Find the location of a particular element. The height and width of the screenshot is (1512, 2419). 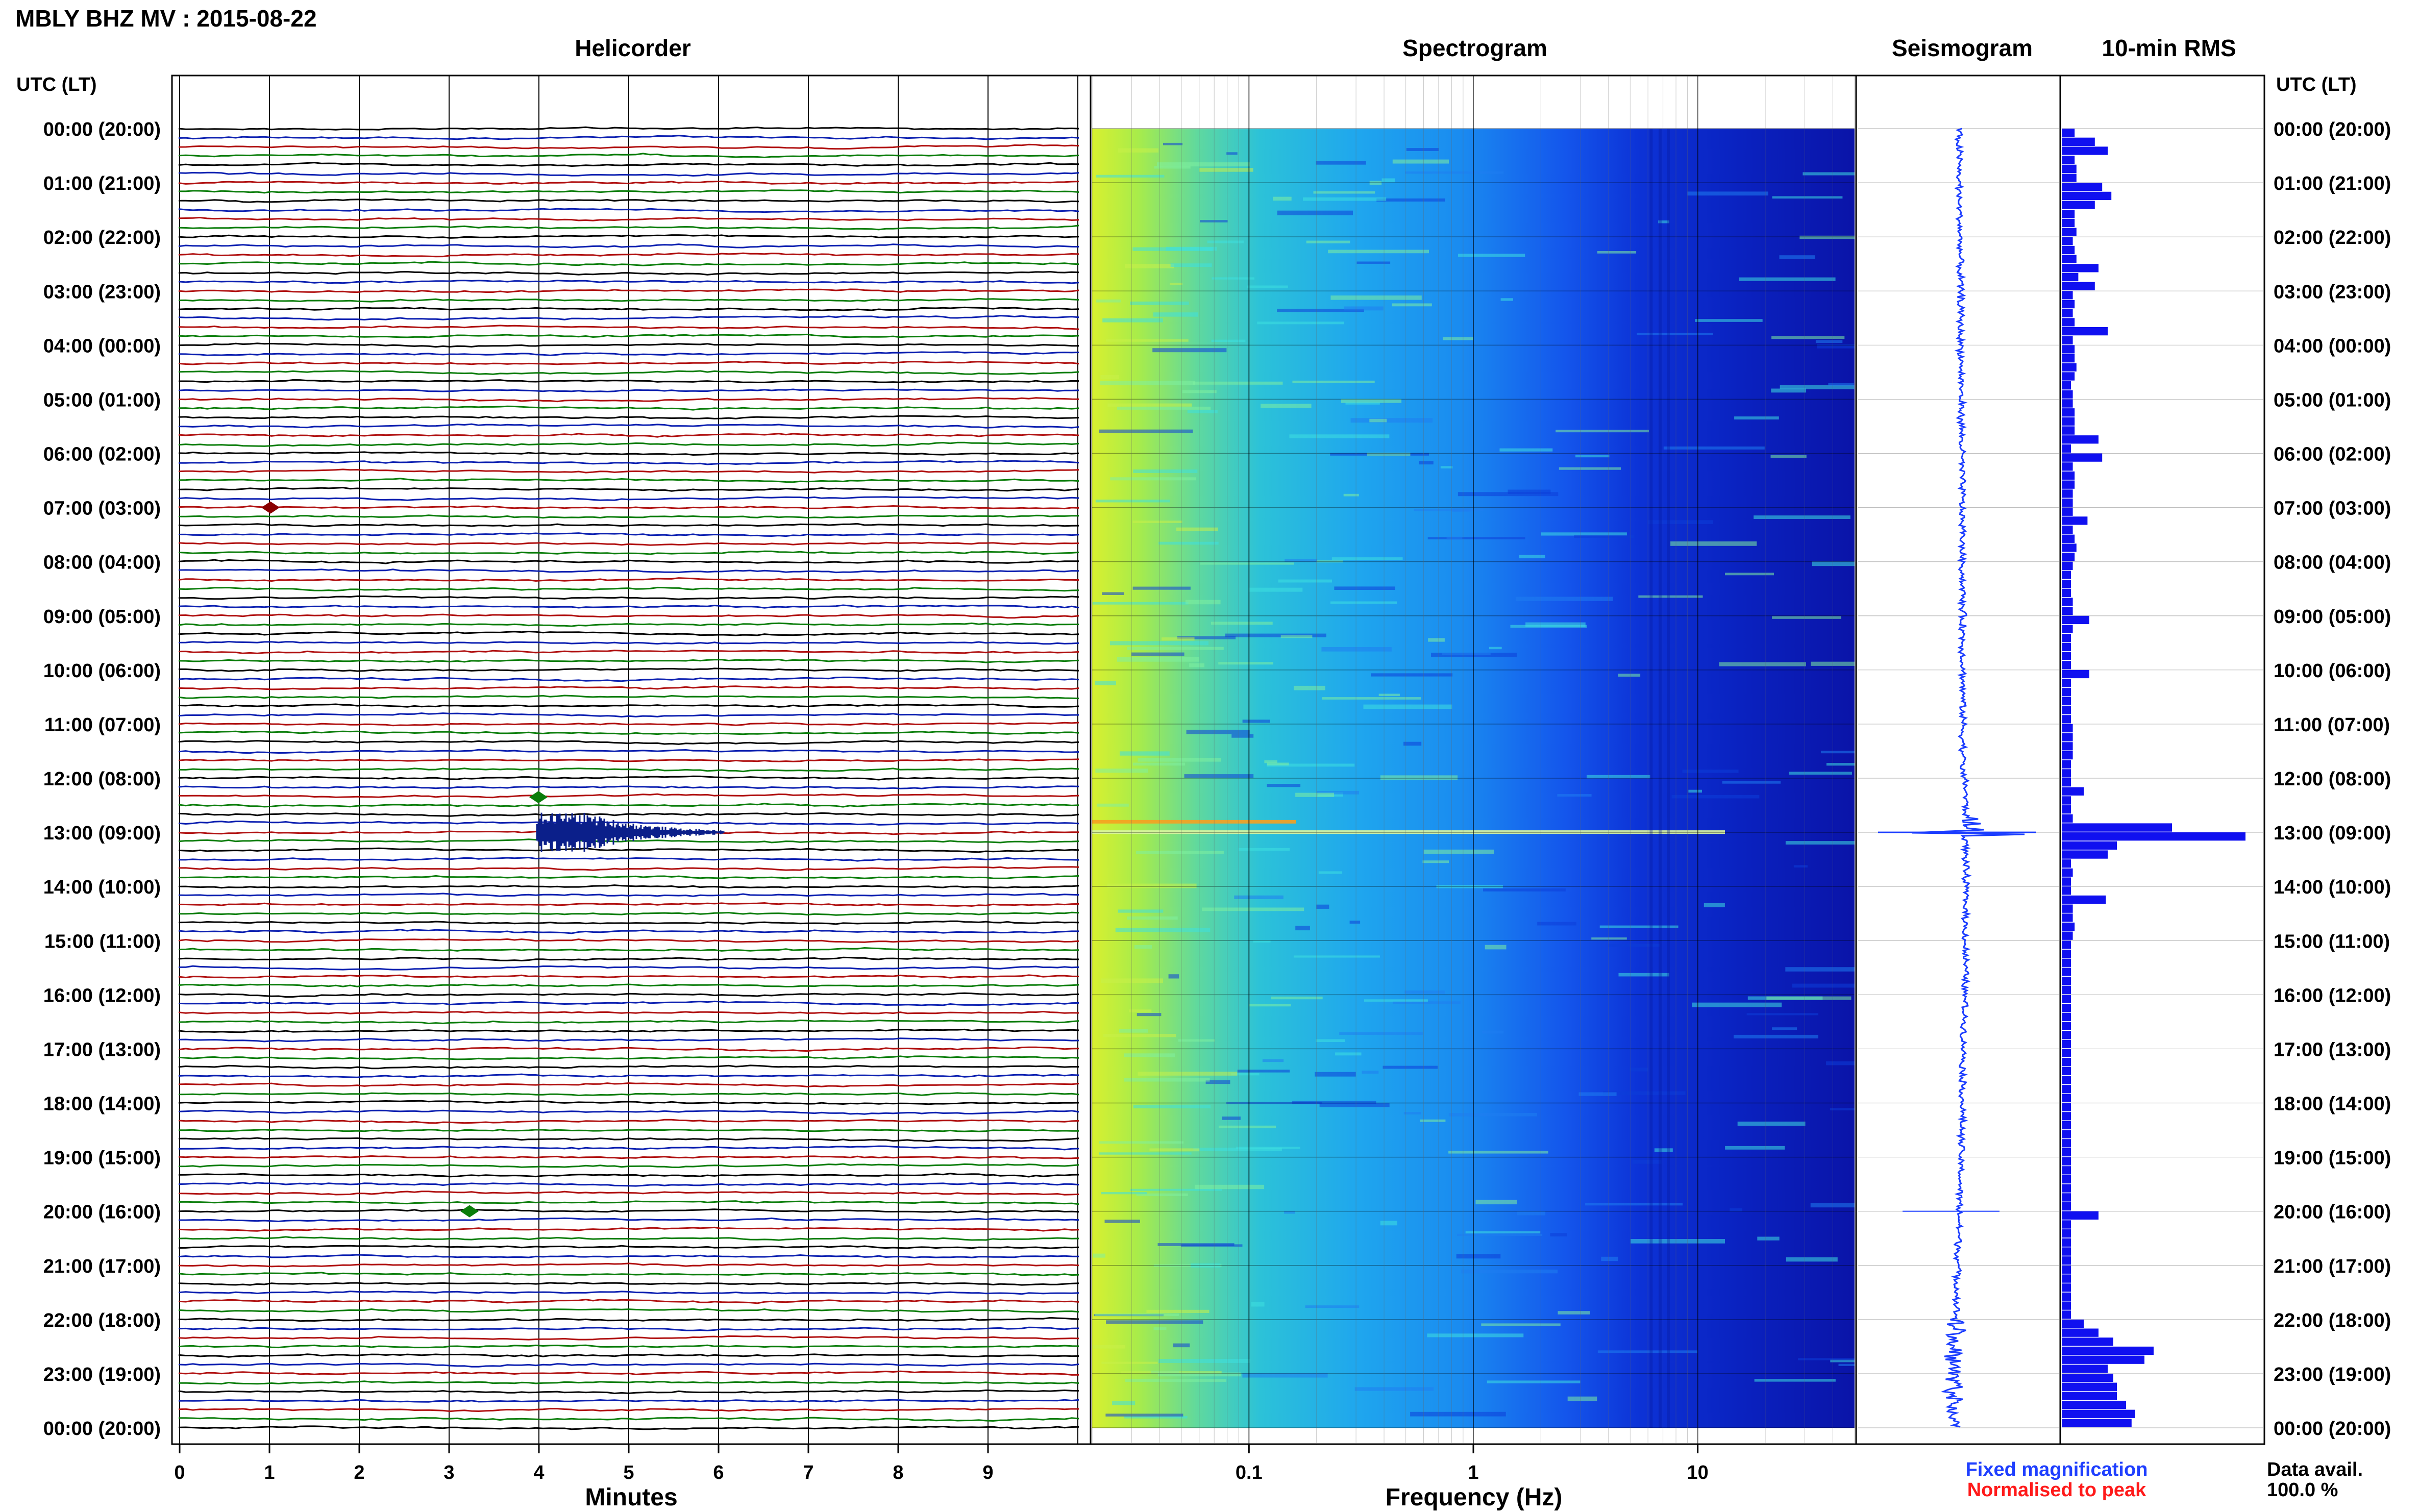

time-tick-left-label: 06:00 (02:00) is located at coordinates (102, 454).